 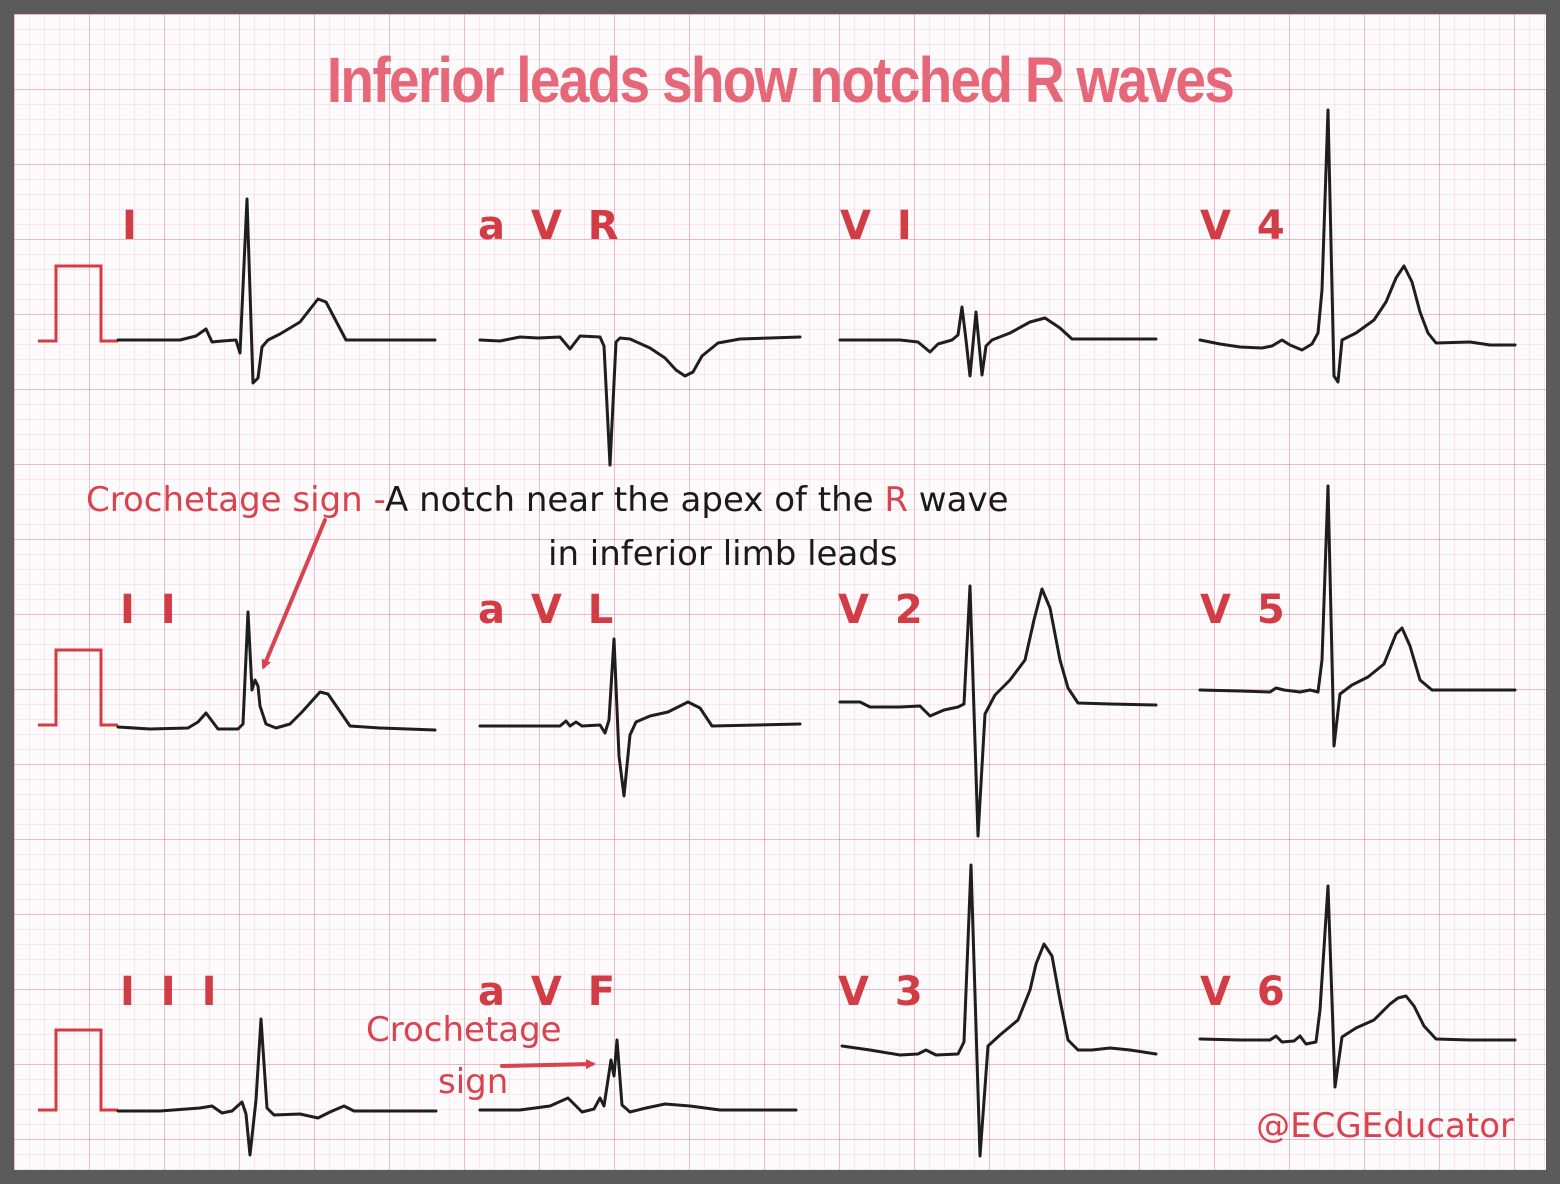 What do you see at coordinates (640, 400) in the screenshot?
I see `trace-lead-aVR` at bounding box center [640, 400].